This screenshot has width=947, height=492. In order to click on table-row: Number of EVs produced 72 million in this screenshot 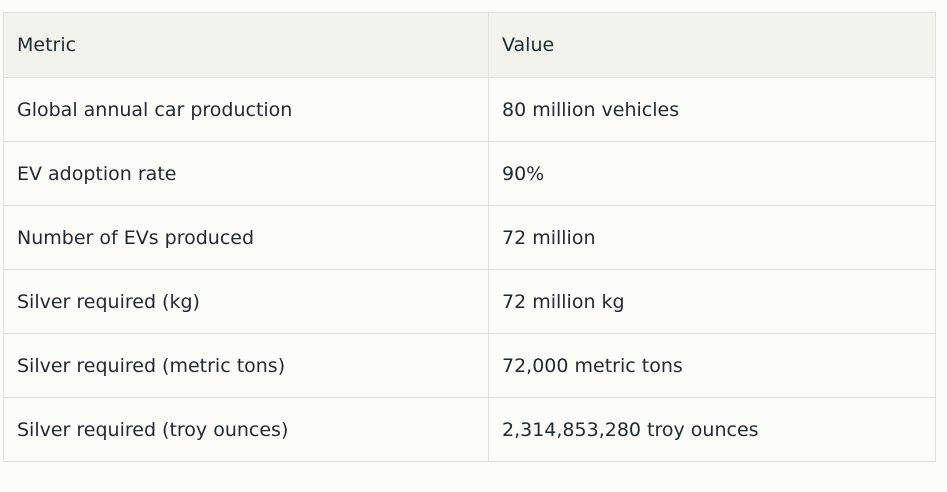, I will do `click(469, 237)`.